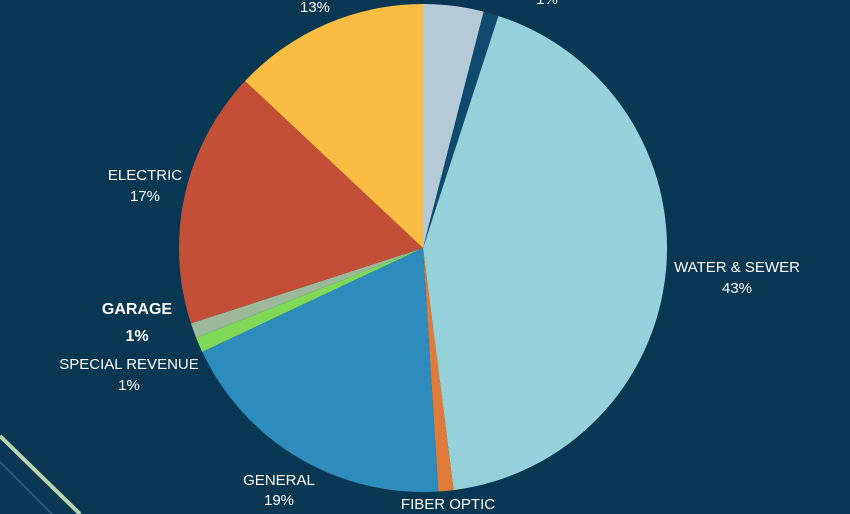  Describe the element at coordinates (129, 364) in the screenshot. I see `category-label: SPECIAL REVENUE` at that location.